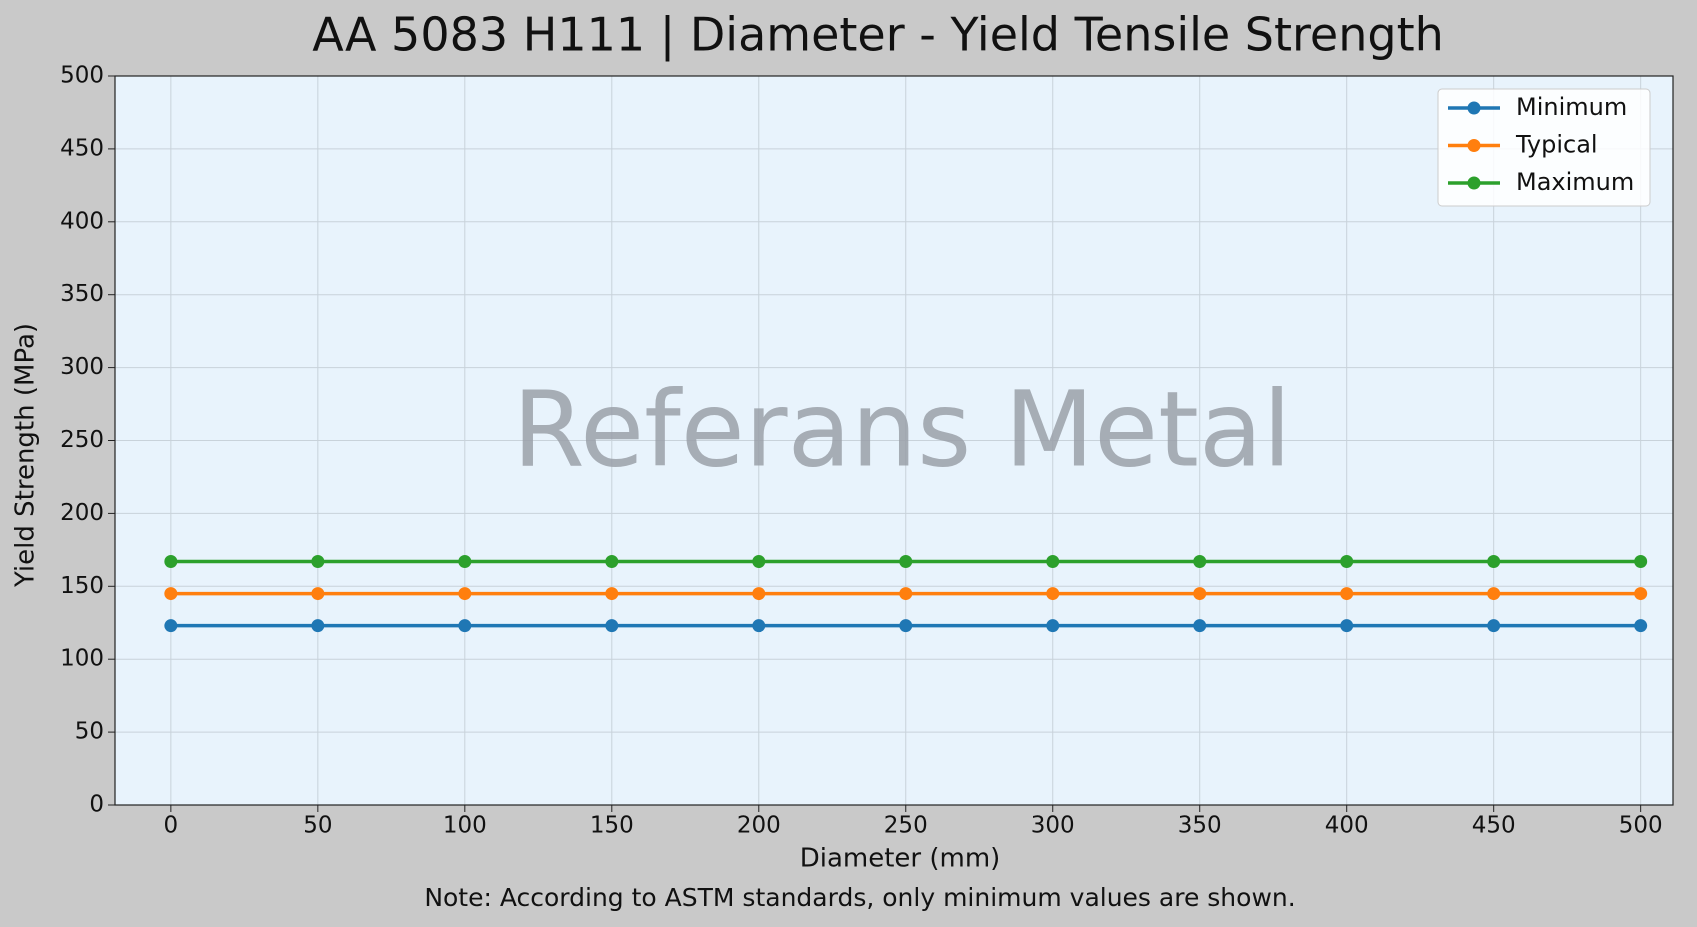  I want to click on legend-label: Minimum, so click(1571, 107).